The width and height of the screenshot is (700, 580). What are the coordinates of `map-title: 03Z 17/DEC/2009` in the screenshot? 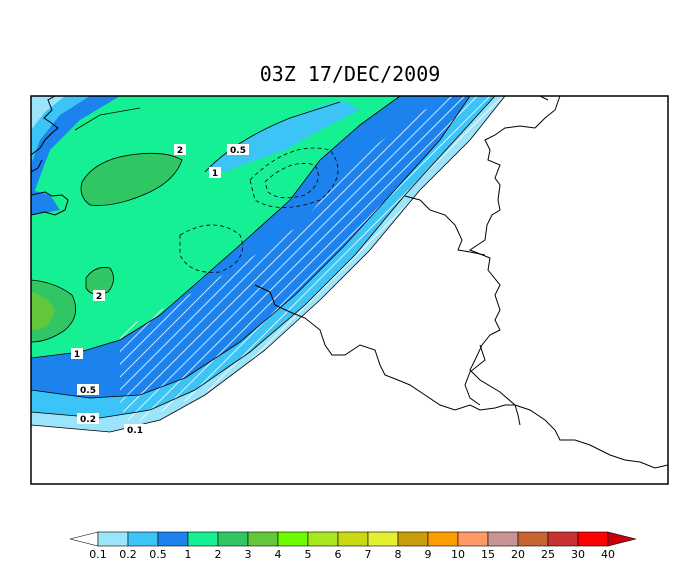 It's located at (350, 74).